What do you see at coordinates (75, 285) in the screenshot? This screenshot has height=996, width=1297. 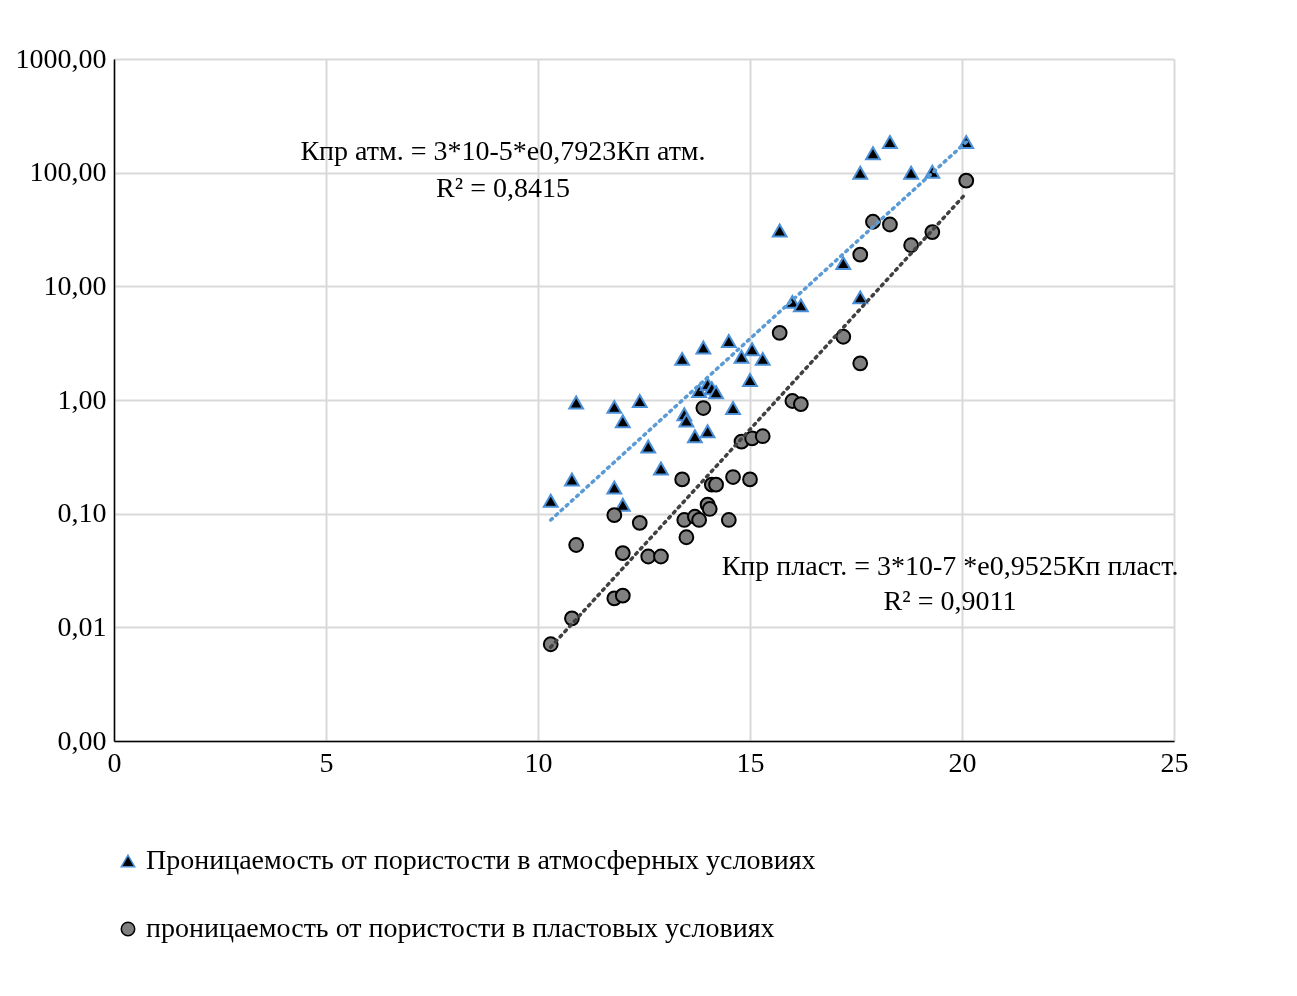 I see `y-tick-label: 10,00` at bounding box center [75, 285].